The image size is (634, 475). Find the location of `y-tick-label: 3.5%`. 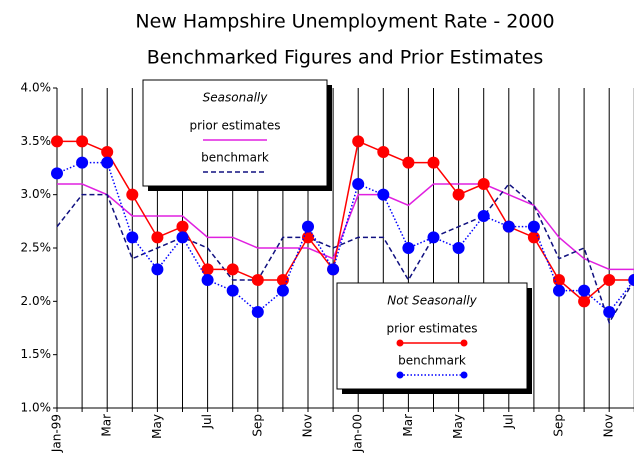

y-tick-label: 3.5% is located at coordinates (36, 141).